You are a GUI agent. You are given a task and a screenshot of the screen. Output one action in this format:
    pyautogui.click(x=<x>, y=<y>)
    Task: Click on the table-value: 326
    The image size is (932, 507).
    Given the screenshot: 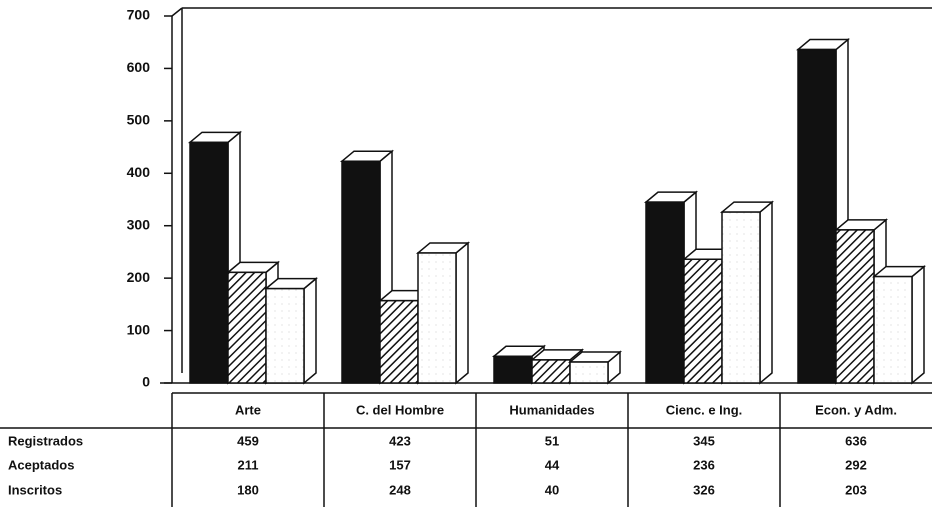 What is the action you would take?
    pyautogui.click(x=704, y=489)
    